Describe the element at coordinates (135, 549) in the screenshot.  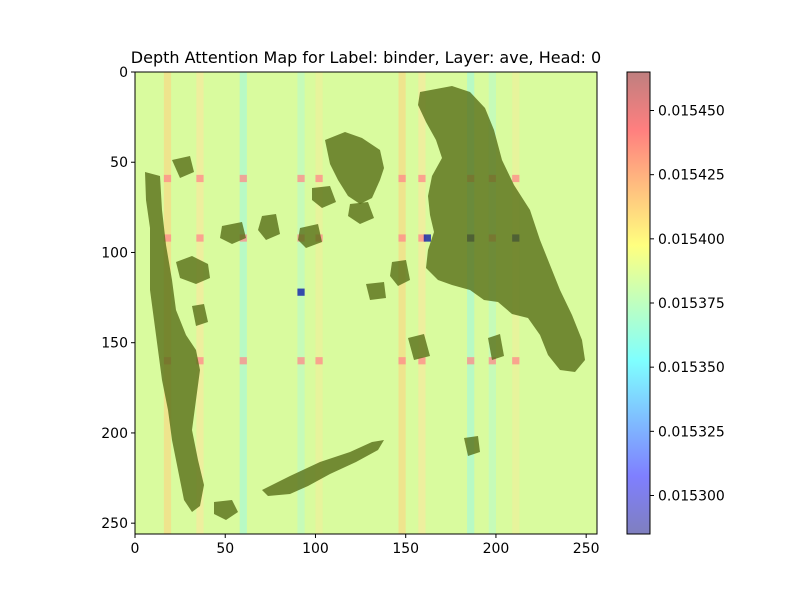
I see `x-tick-label: 0` at that location.